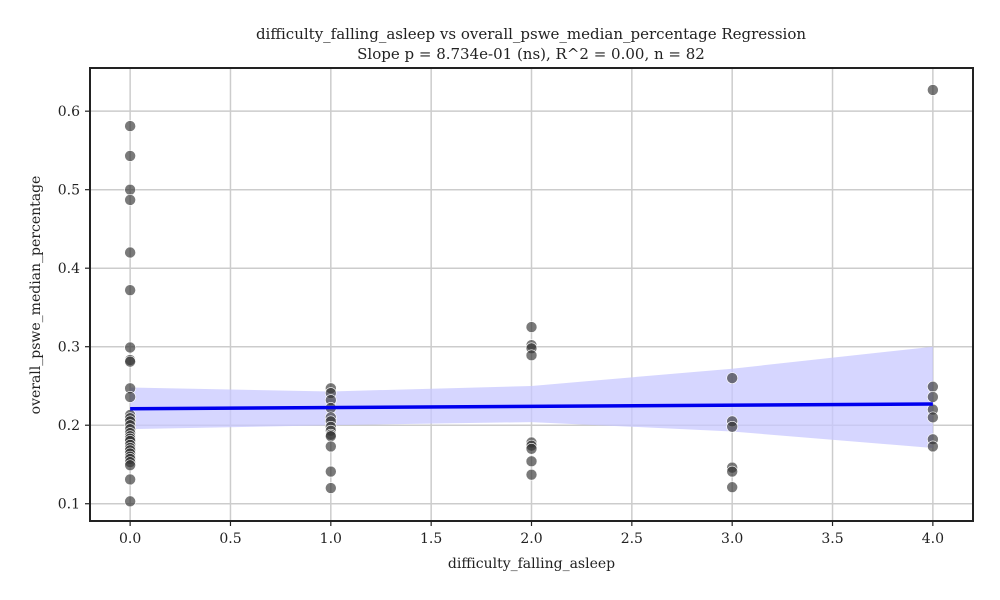 This screenshot has height=600, width=1000. What do you see at coordinates (230, 539) in the screenshot?
I see `x-tick-label: 0.5` at bounding box center [230, 539].